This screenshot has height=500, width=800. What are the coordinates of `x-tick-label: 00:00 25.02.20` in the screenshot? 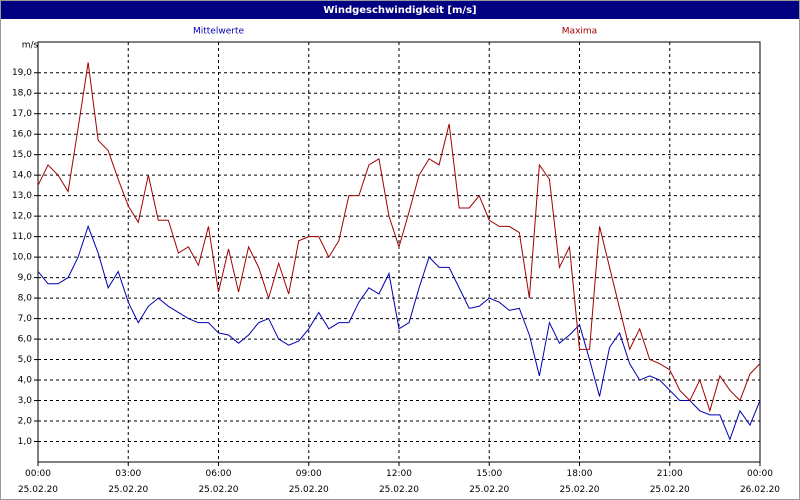 It's located at (38, 482).